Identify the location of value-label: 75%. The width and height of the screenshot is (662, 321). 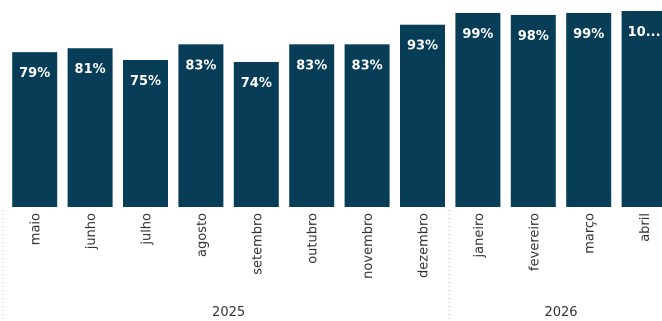
(145, 81).